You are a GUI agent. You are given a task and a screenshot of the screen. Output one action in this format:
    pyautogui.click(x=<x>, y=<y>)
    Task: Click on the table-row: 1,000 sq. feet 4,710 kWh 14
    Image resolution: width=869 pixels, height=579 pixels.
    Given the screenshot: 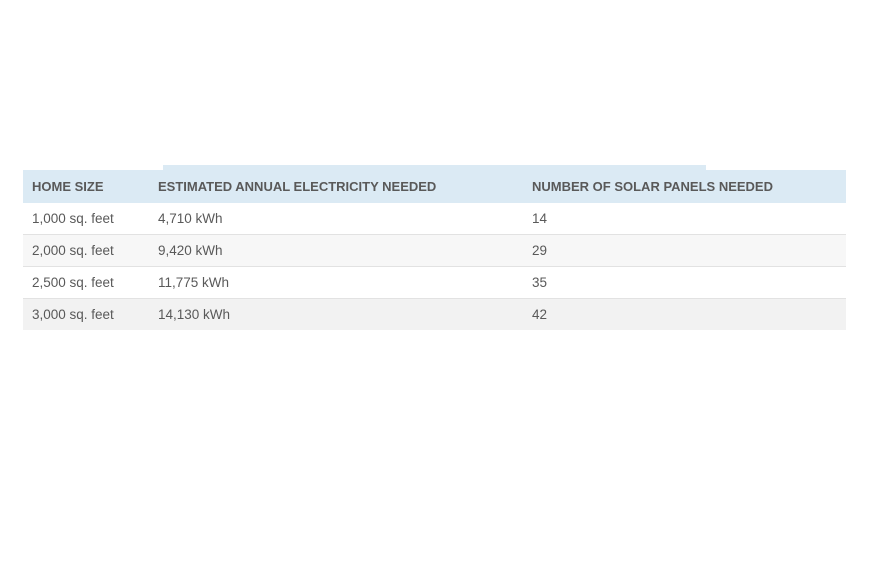 What is the action you would take?
    pyautogui.click(x=434, y=219)
    